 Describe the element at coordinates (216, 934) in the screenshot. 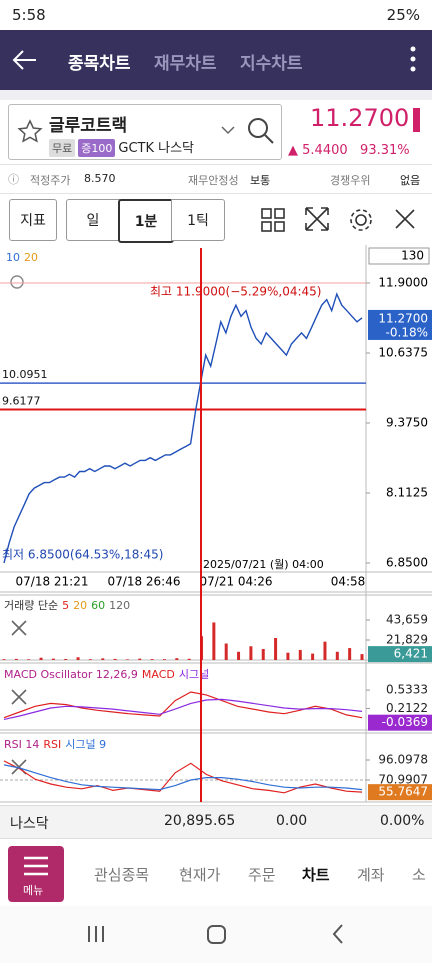

I see `system-nav` at that location.